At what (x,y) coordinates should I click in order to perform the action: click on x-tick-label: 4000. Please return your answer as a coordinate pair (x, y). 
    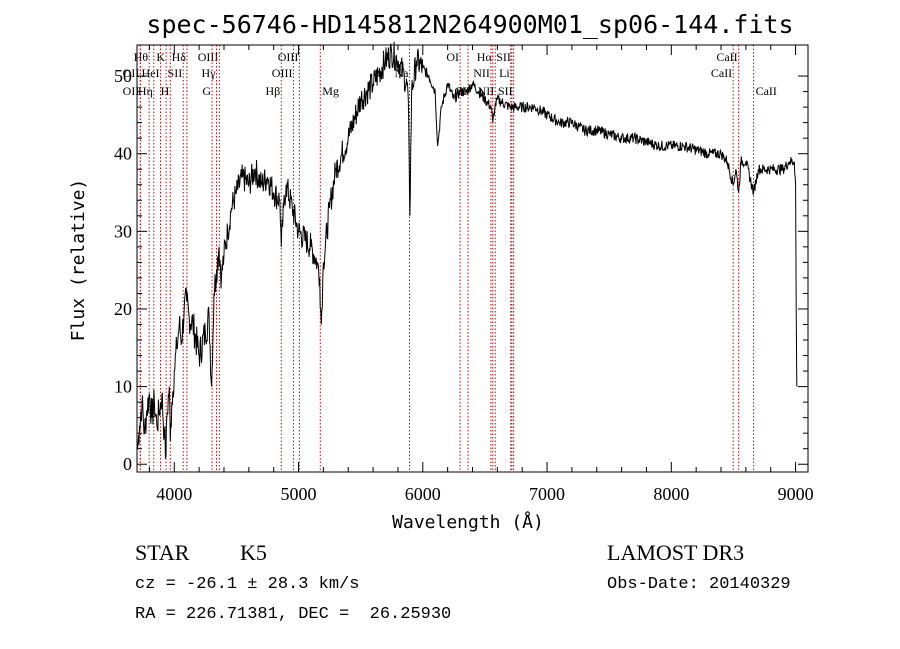
    Looking at the image, I should click on (174, 494).